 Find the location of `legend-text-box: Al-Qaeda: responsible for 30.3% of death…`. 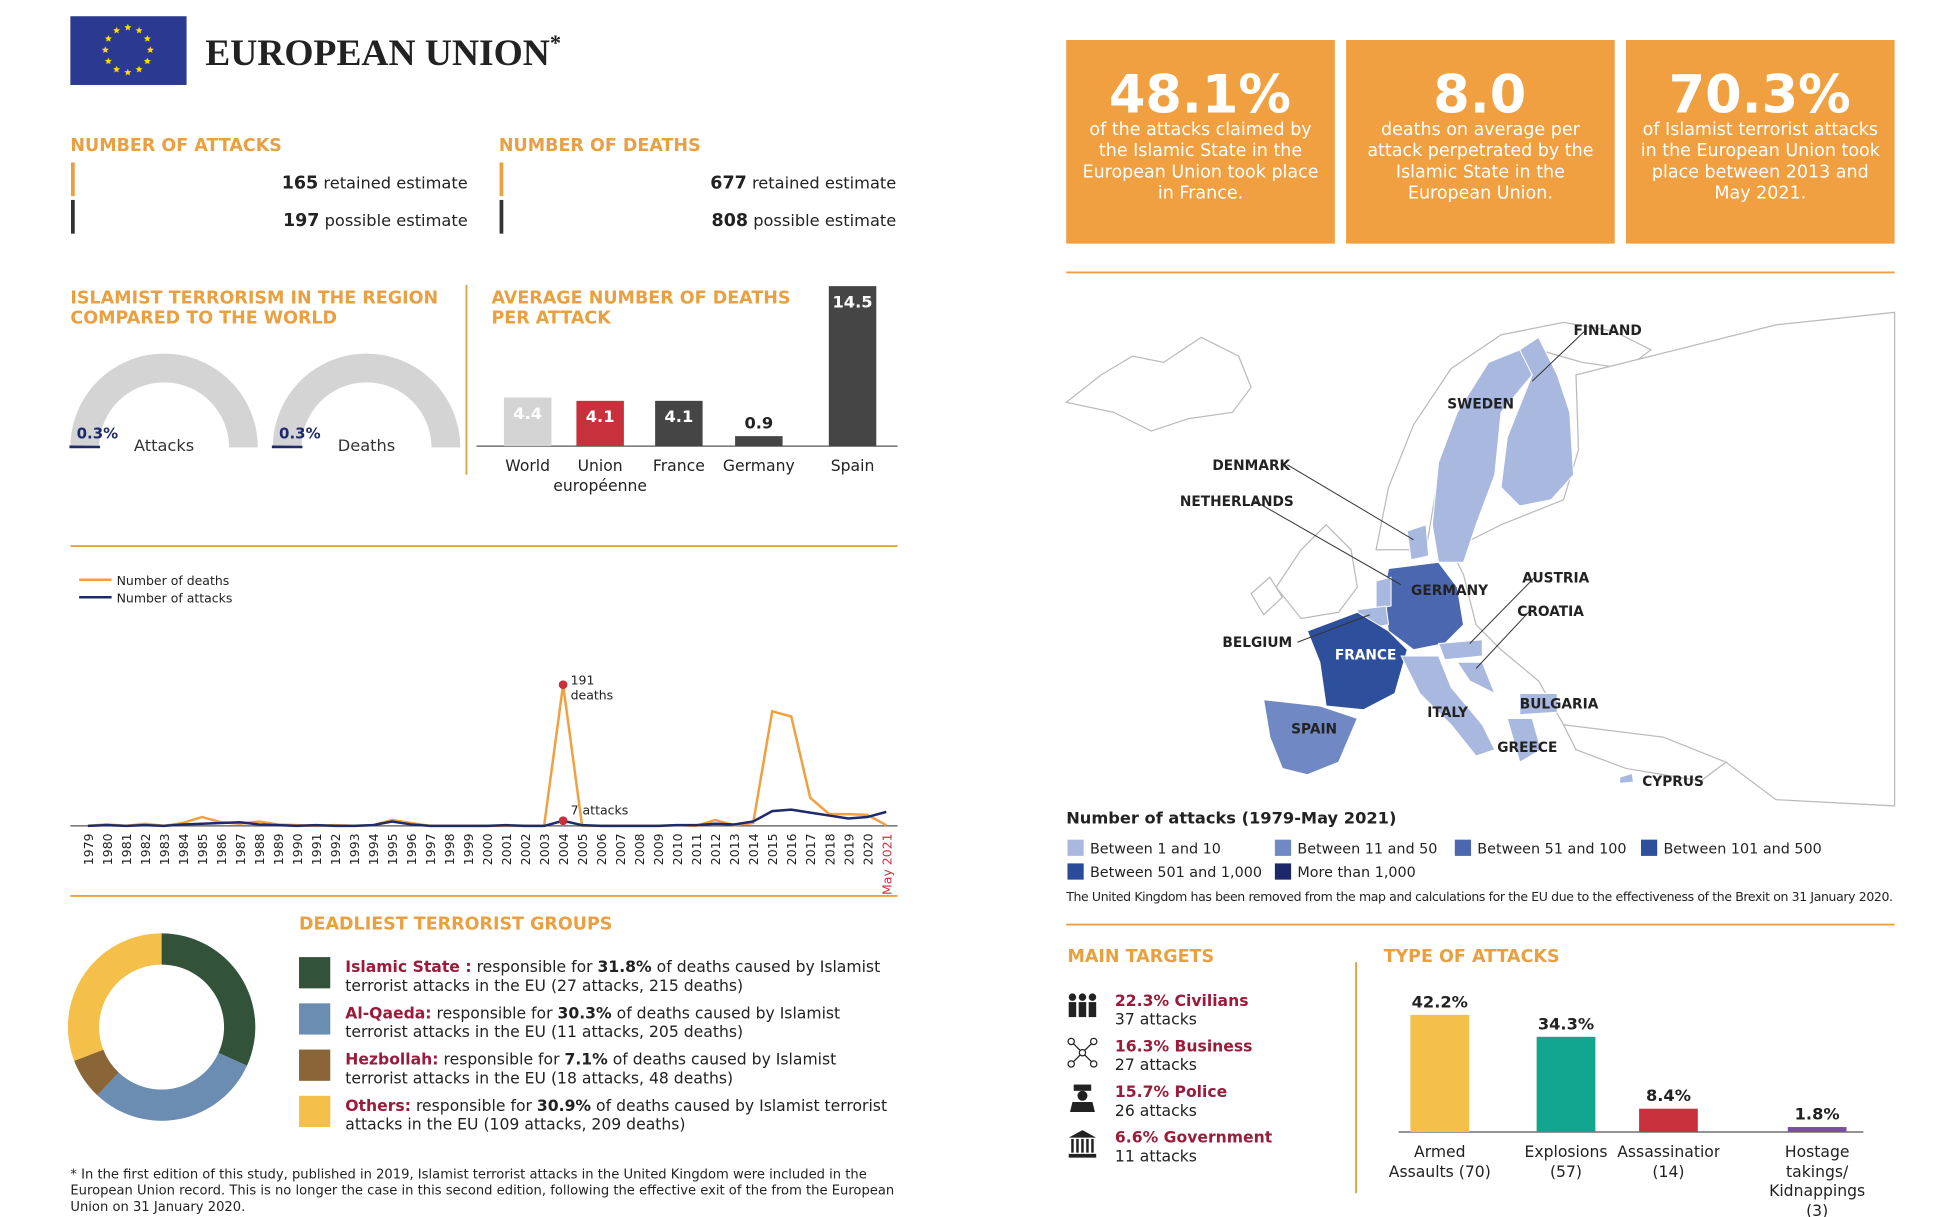

legend-text-box: Al-Qaeda: responsible for 30.3% of death… is located at coordinates (620, 1021).